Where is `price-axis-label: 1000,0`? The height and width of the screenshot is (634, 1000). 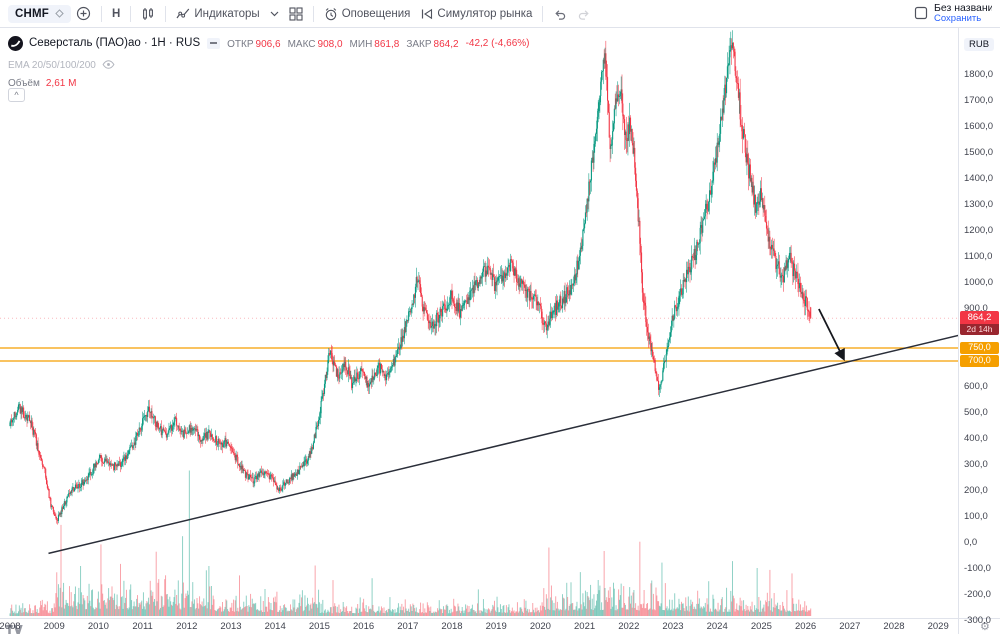 price-axis-label: 1000,0 is located at coordinates (979, 282).